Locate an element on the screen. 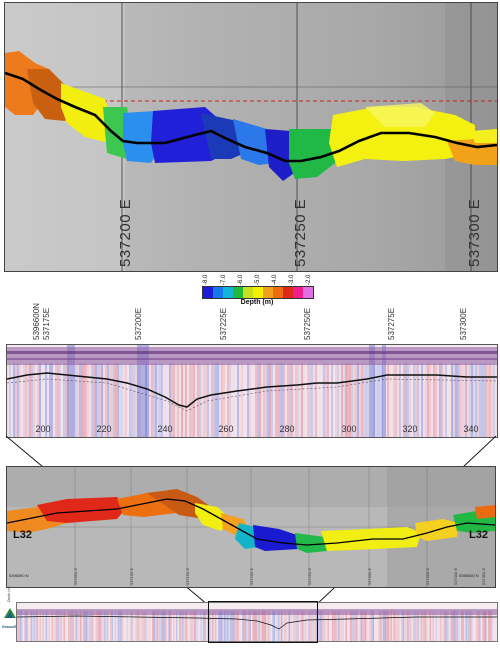 The width and height of the screenshot is (500, 662). overview-depth-swath is located at coordinates (251, 521).